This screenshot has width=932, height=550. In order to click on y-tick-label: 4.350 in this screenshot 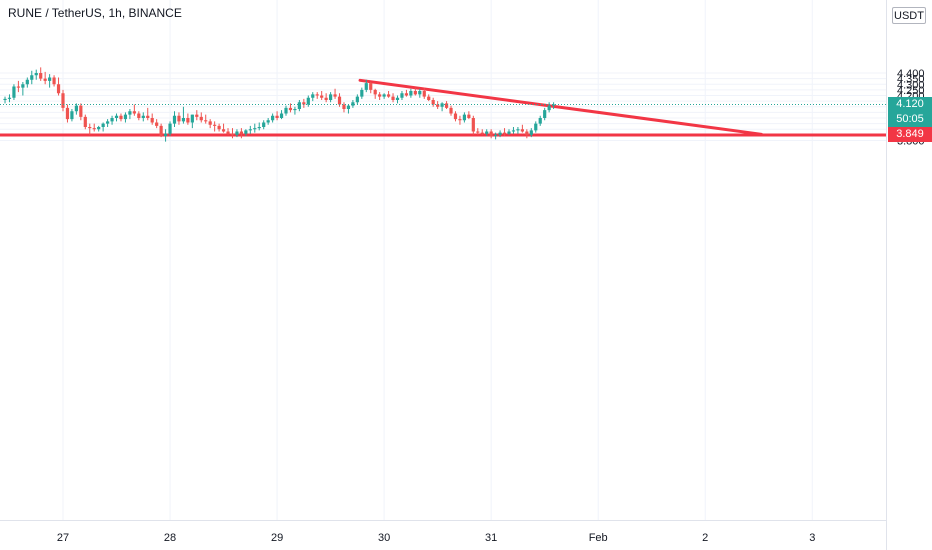, I will do `click(911, 80)`.